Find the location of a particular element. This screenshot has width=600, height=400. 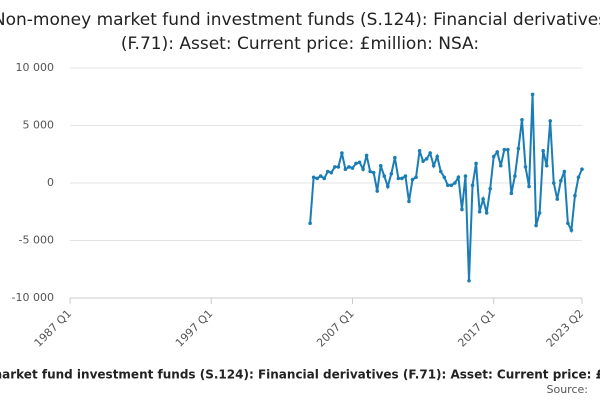

x-tick-label: 2007 Q1 is located at coordinates (335, 328).